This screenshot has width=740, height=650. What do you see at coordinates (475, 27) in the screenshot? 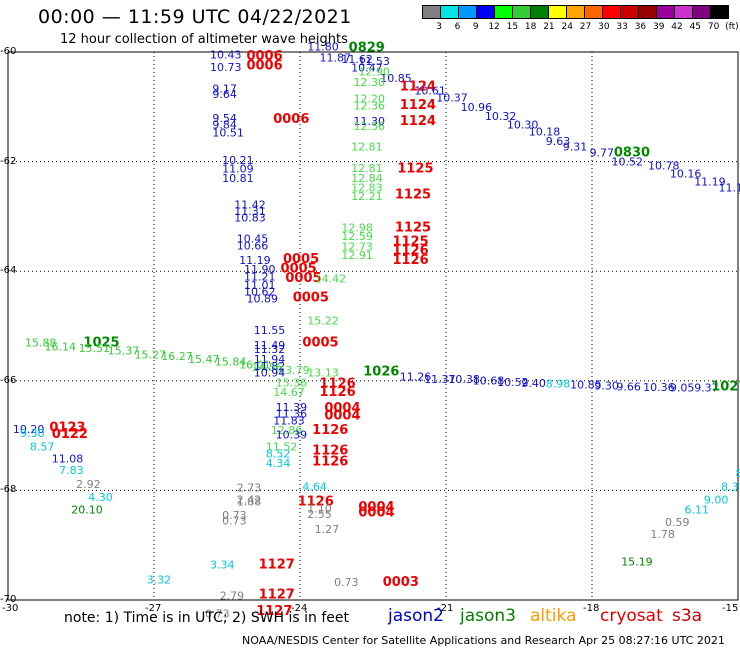
I see `legend-label: 9` at bounding box center [475, 27].